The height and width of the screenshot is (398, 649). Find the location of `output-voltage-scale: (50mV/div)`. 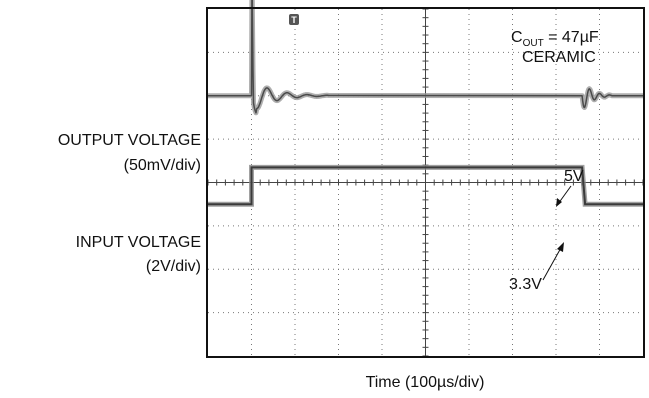

output-voltage-scale: (50mV/div) is located at coordinates (162, 165).